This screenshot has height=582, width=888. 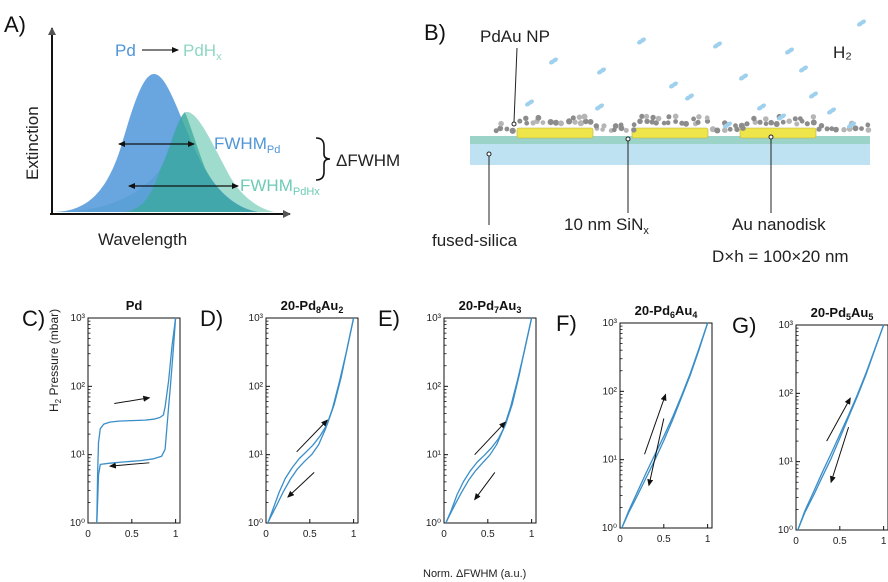 What do you see at coordinates (475, 240) in the screenshot?
I see `fused-silica-label: fused-silica` at bounding box center [475, 240].